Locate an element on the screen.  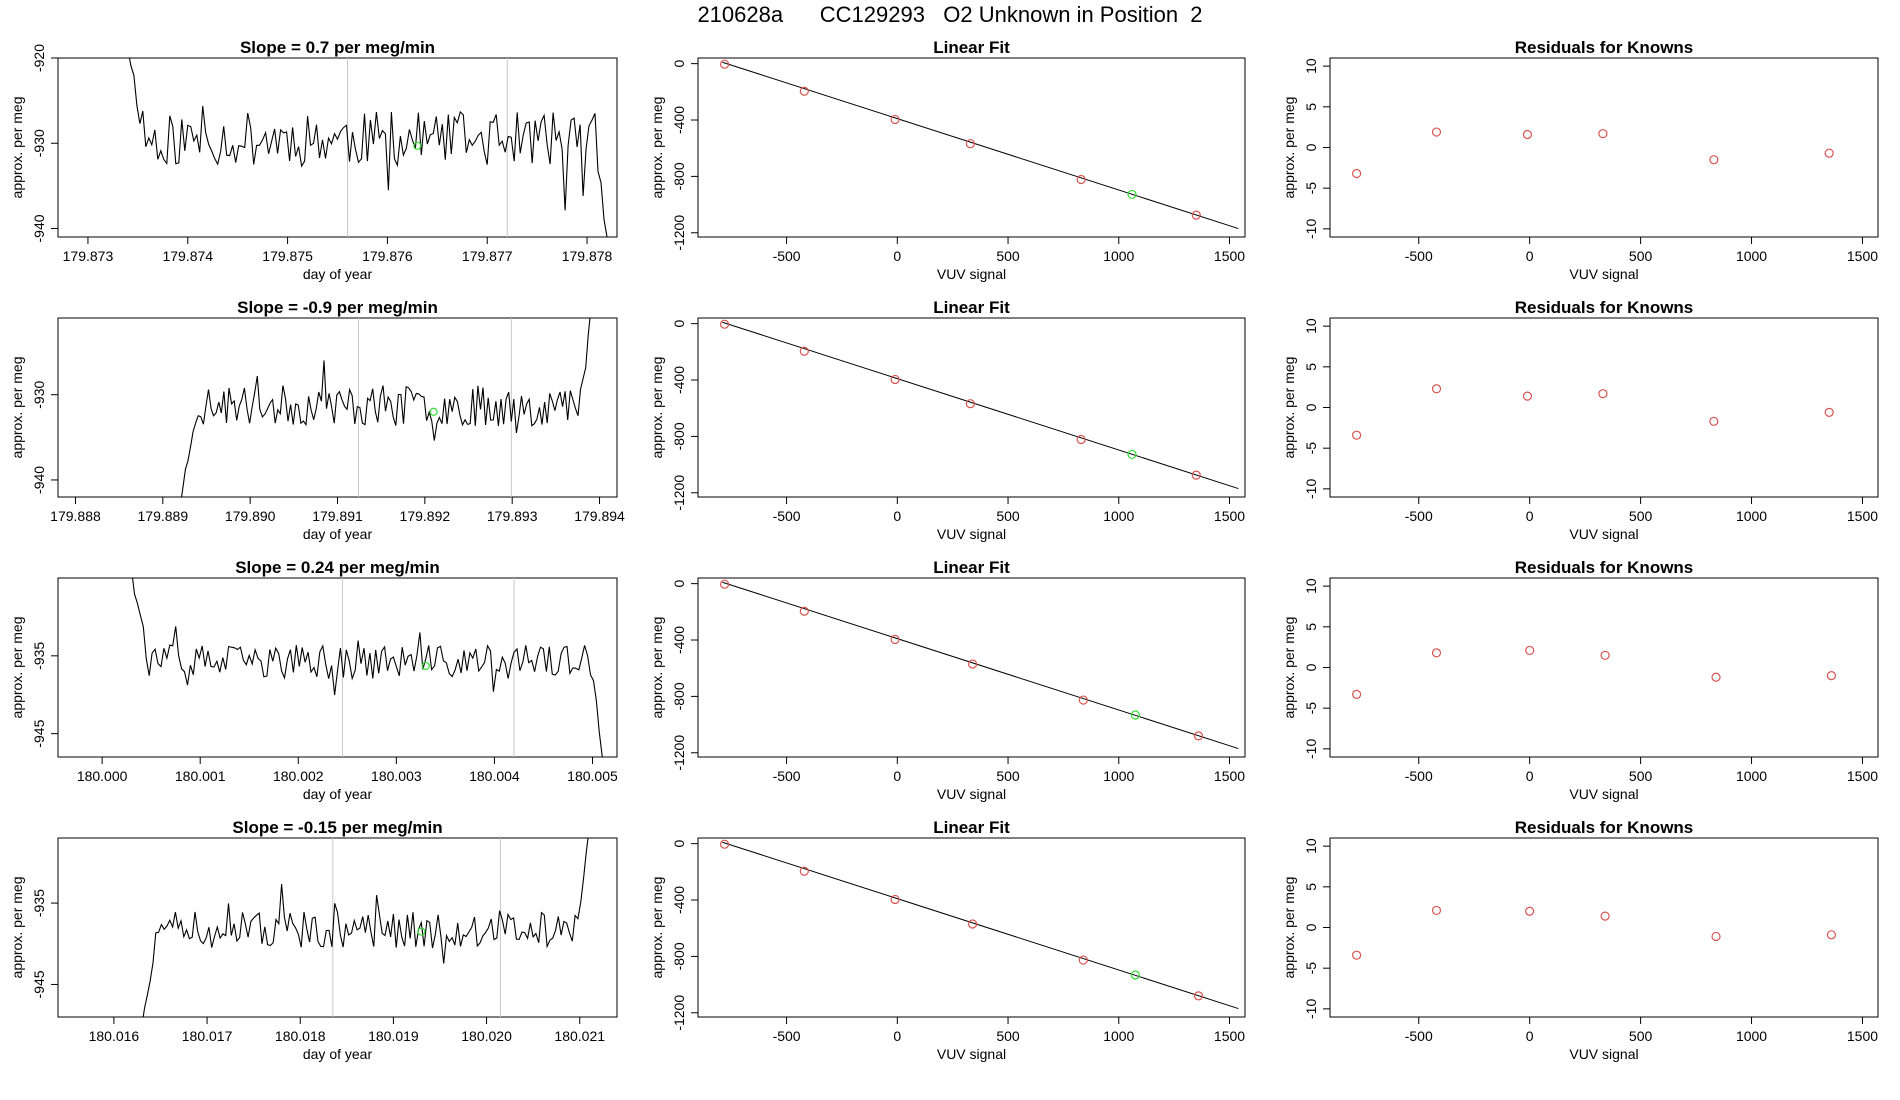
x-tick-label: 180.002 is located at coordinates (298, 776).